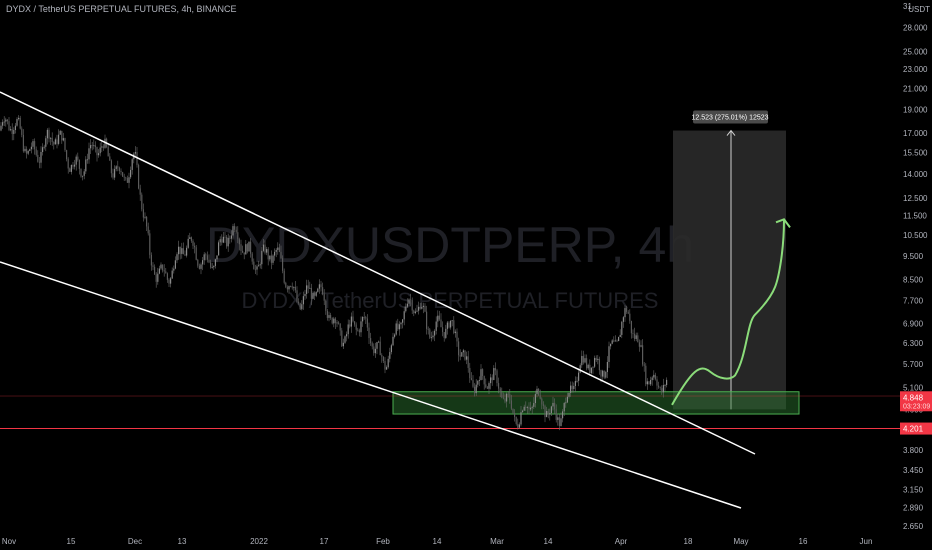  Describe the element at coordinates (383, 541) in the screenshot. I see `x-tick-label: Feb` at that location.